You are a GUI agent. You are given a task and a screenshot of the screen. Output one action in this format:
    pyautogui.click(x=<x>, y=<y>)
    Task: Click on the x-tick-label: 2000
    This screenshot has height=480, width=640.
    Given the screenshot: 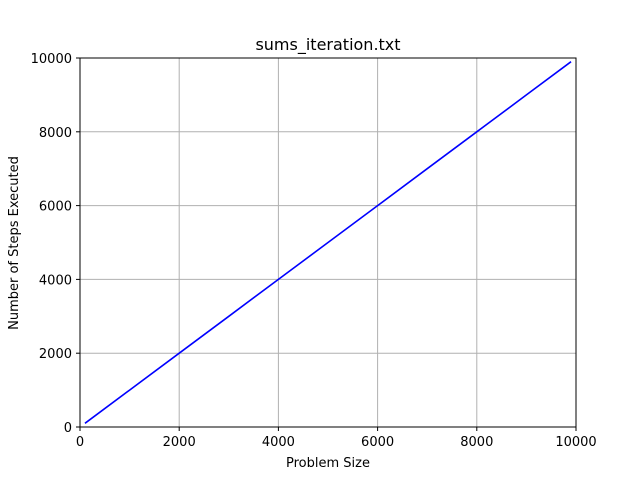 What is the action you would take?
    pyautogui.click(x=179, y=442)
    